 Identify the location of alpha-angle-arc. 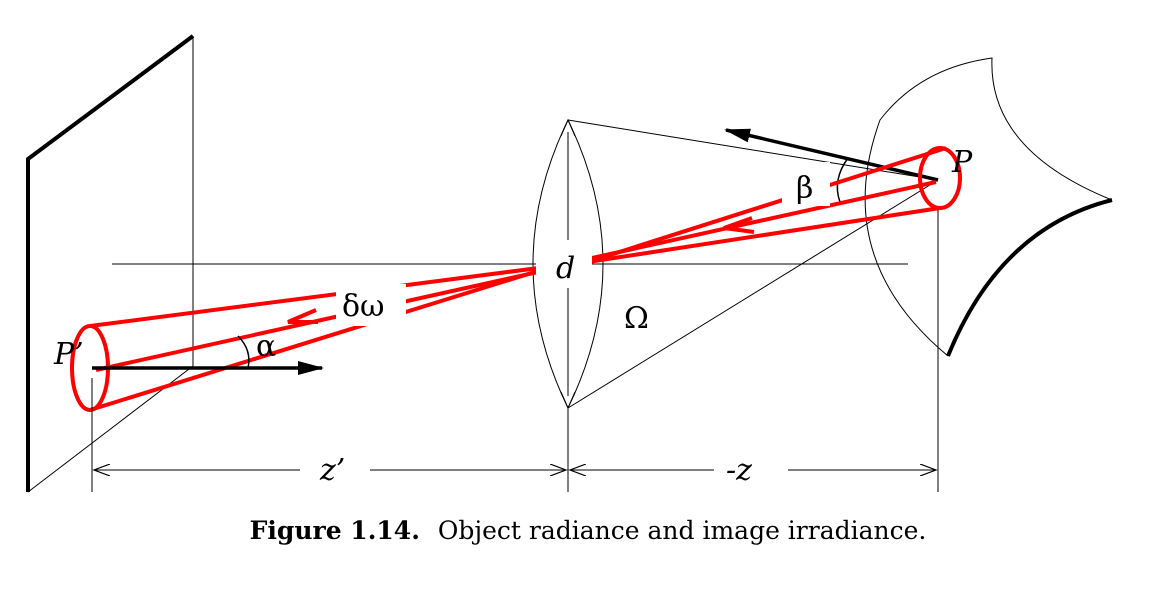
(243, 352).